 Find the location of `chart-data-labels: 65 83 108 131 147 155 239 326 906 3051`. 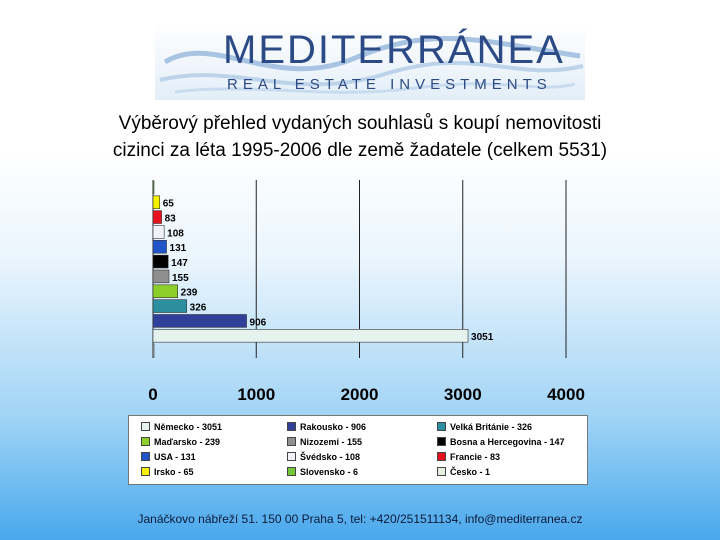

chart-data-labels: 65 83 108 131 147 155 239 326 906 3051 is located at coordinates (328, 271).